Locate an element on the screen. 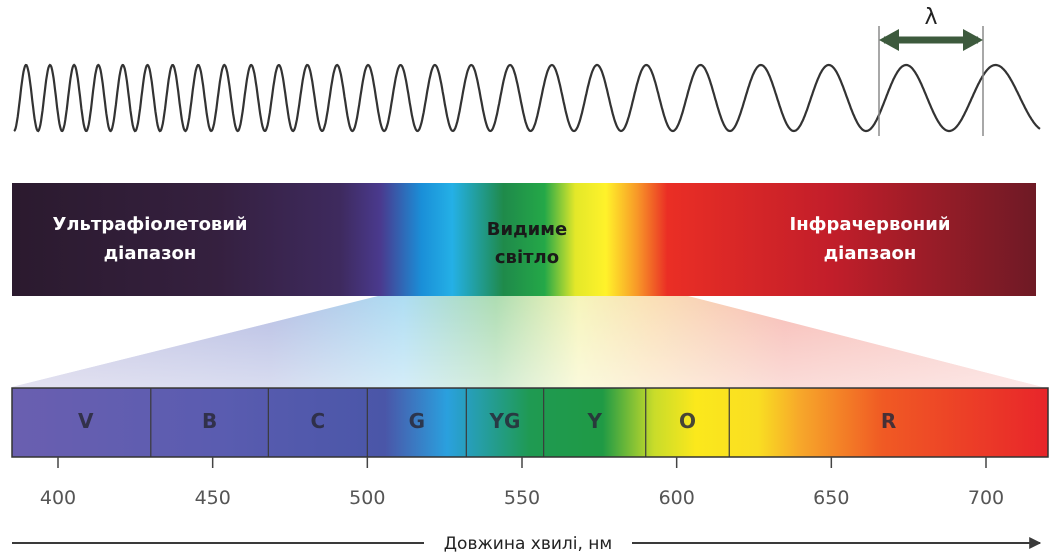 The width and height of the screenshot is (1051, 553). lambda-symbol: λ is located at coordinates (930, 17).